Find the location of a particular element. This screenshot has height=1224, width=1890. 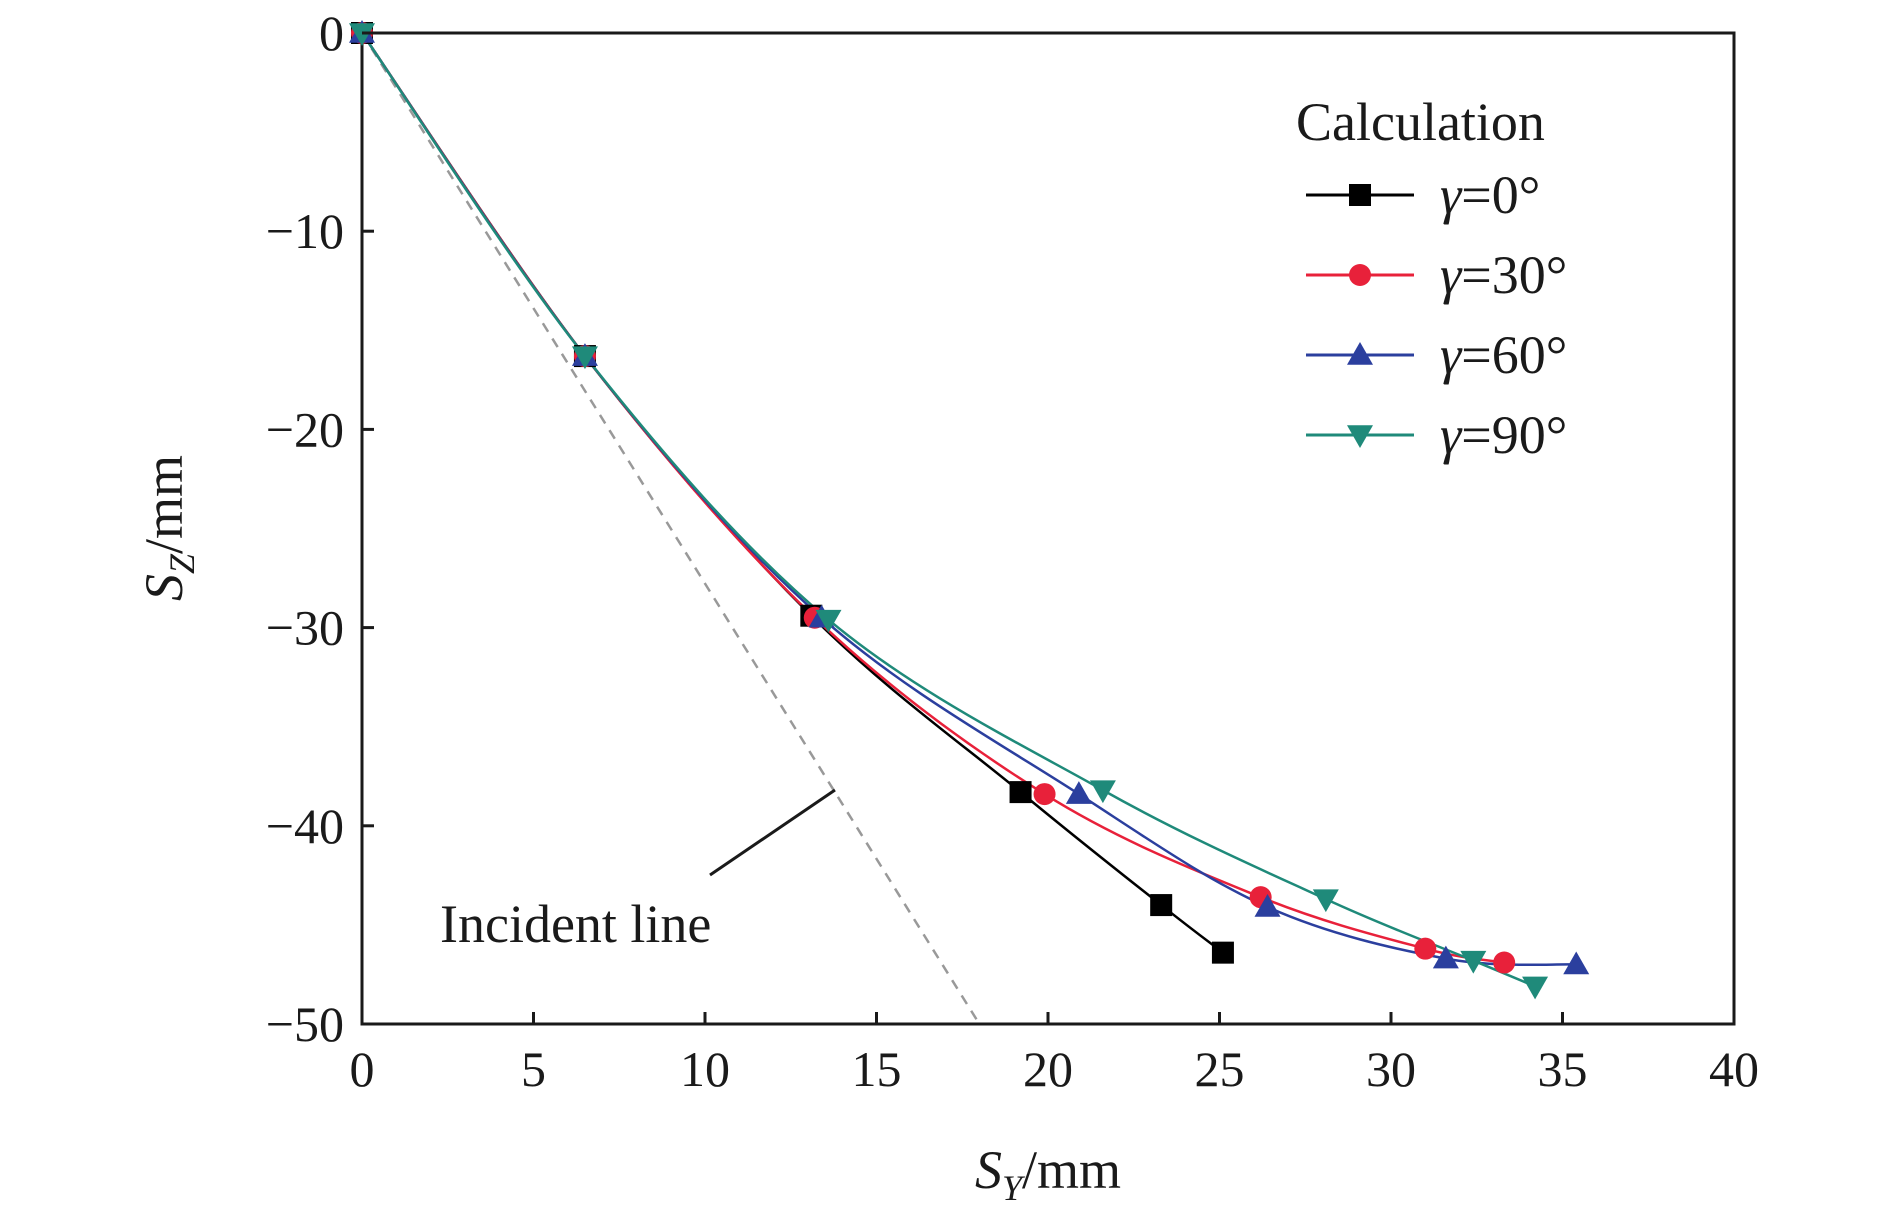

x-tick-label-1: 5 is located at coordinates (533, 1069).